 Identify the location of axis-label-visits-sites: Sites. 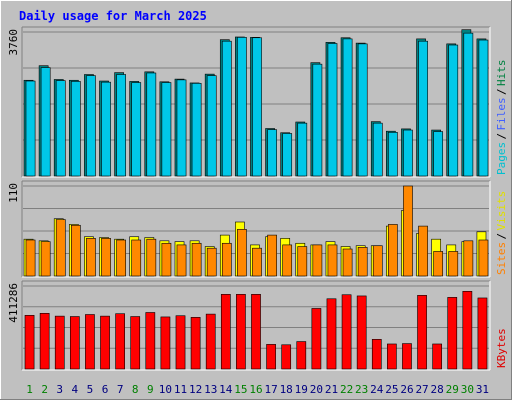
(501, 258).